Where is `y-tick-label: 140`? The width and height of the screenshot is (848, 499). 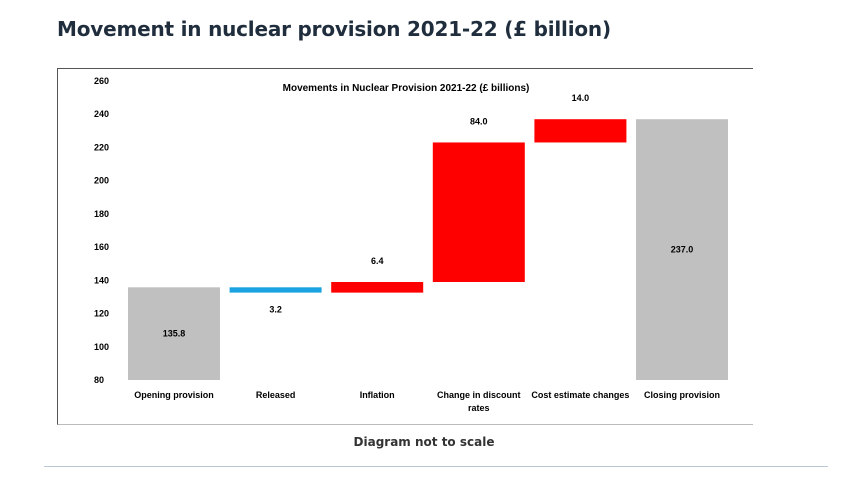 y-tick-label: 140 is located at coordinates (101, 280).